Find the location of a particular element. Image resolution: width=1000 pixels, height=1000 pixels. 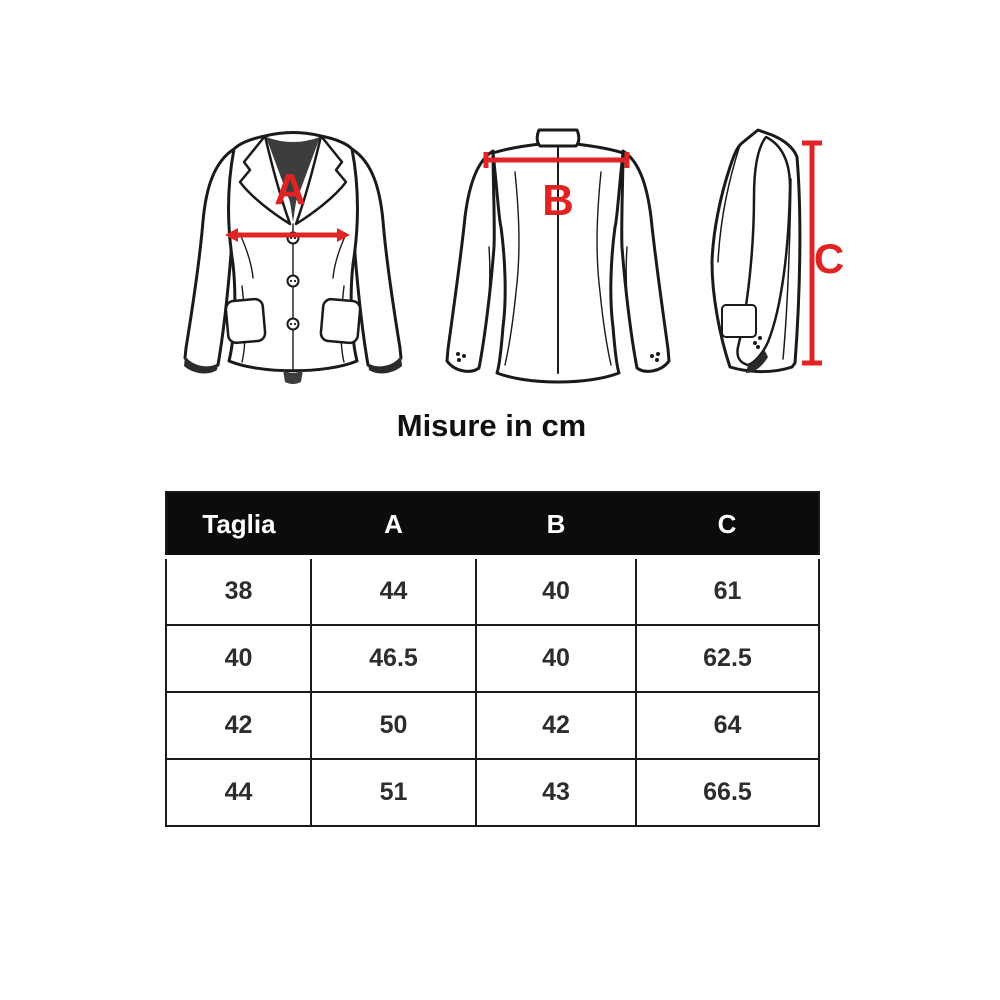

size-cell: 46.5 is located at coordinates (393, 658).